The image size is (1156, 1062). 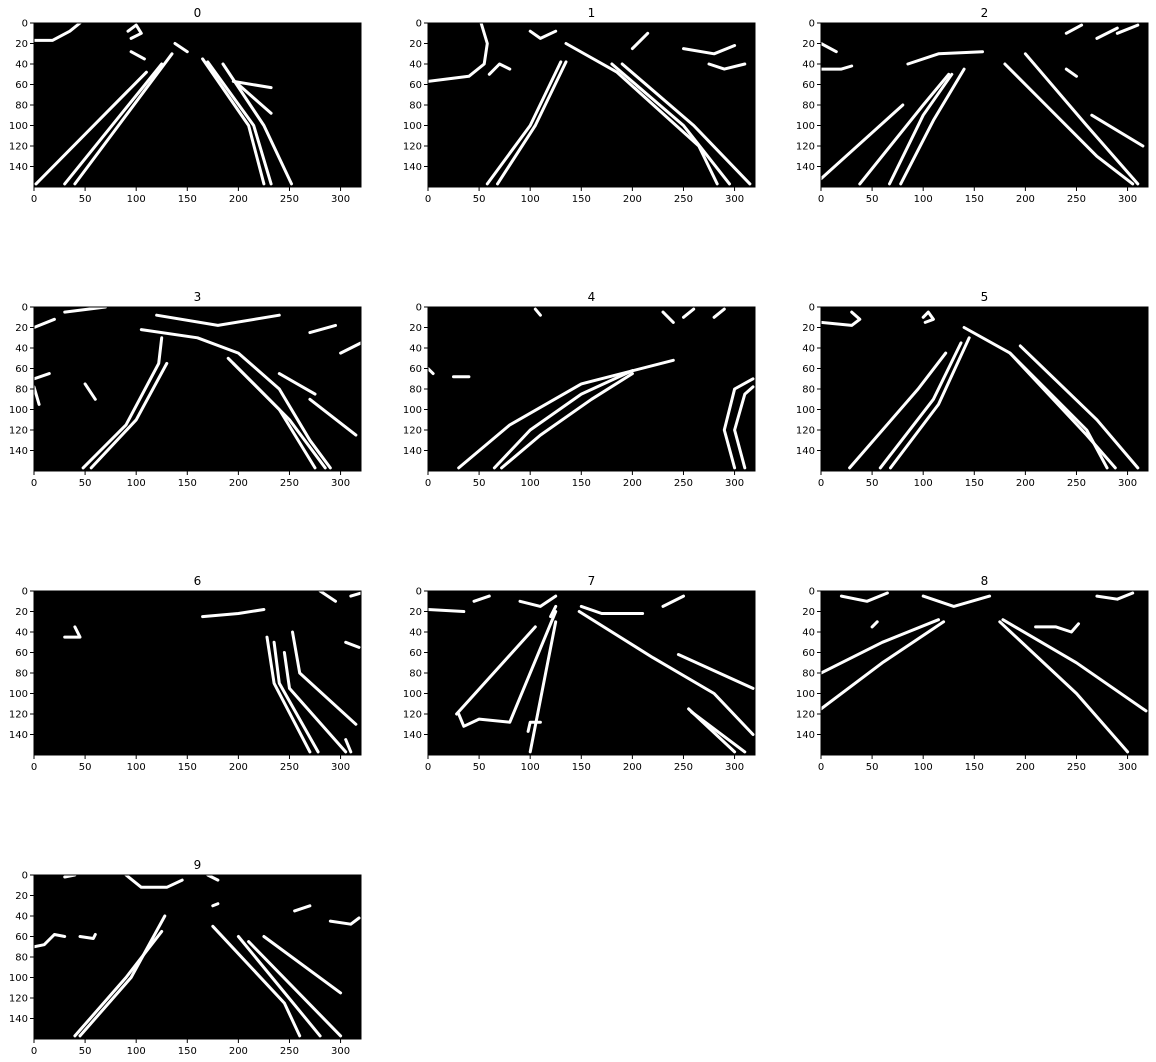 What do you see at coordinates (185, 389) in the screenshot?
I see `panel-3: 3 0 50 100 150 200 250 300 0 20 40 60 80 100 120 140` at bounding box center [185, 389].